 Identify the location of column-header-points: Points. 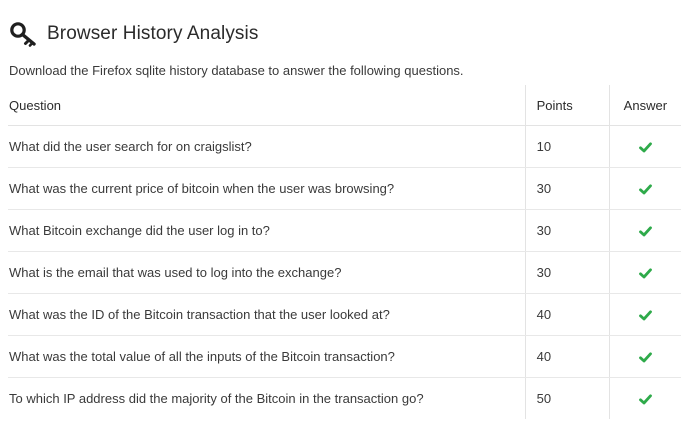
(567, 105).